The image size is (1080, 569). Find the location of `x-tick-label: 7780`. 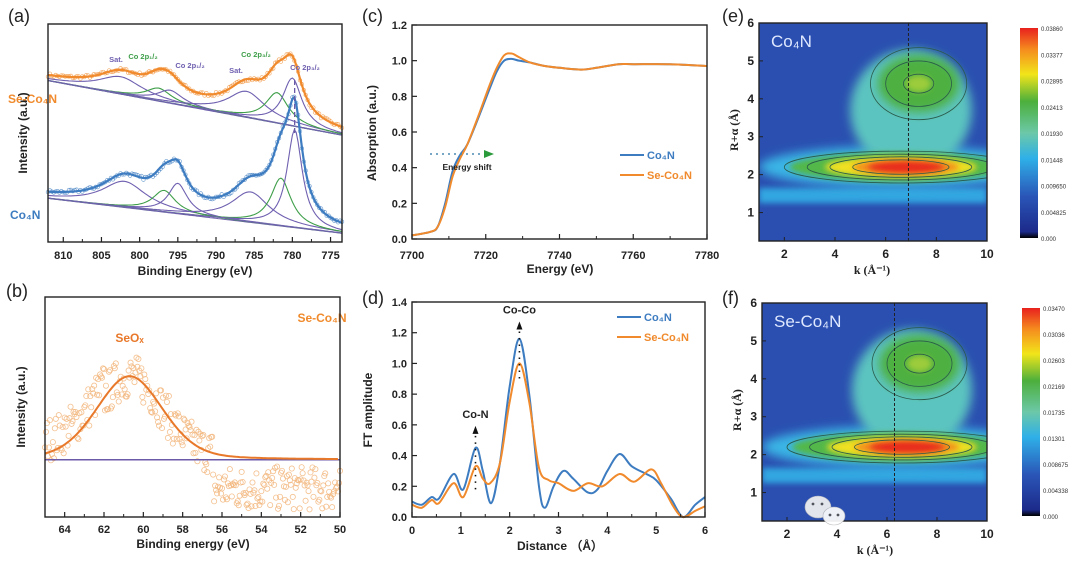

x-tick-label: 7780 is located at coordinates (707, 256).